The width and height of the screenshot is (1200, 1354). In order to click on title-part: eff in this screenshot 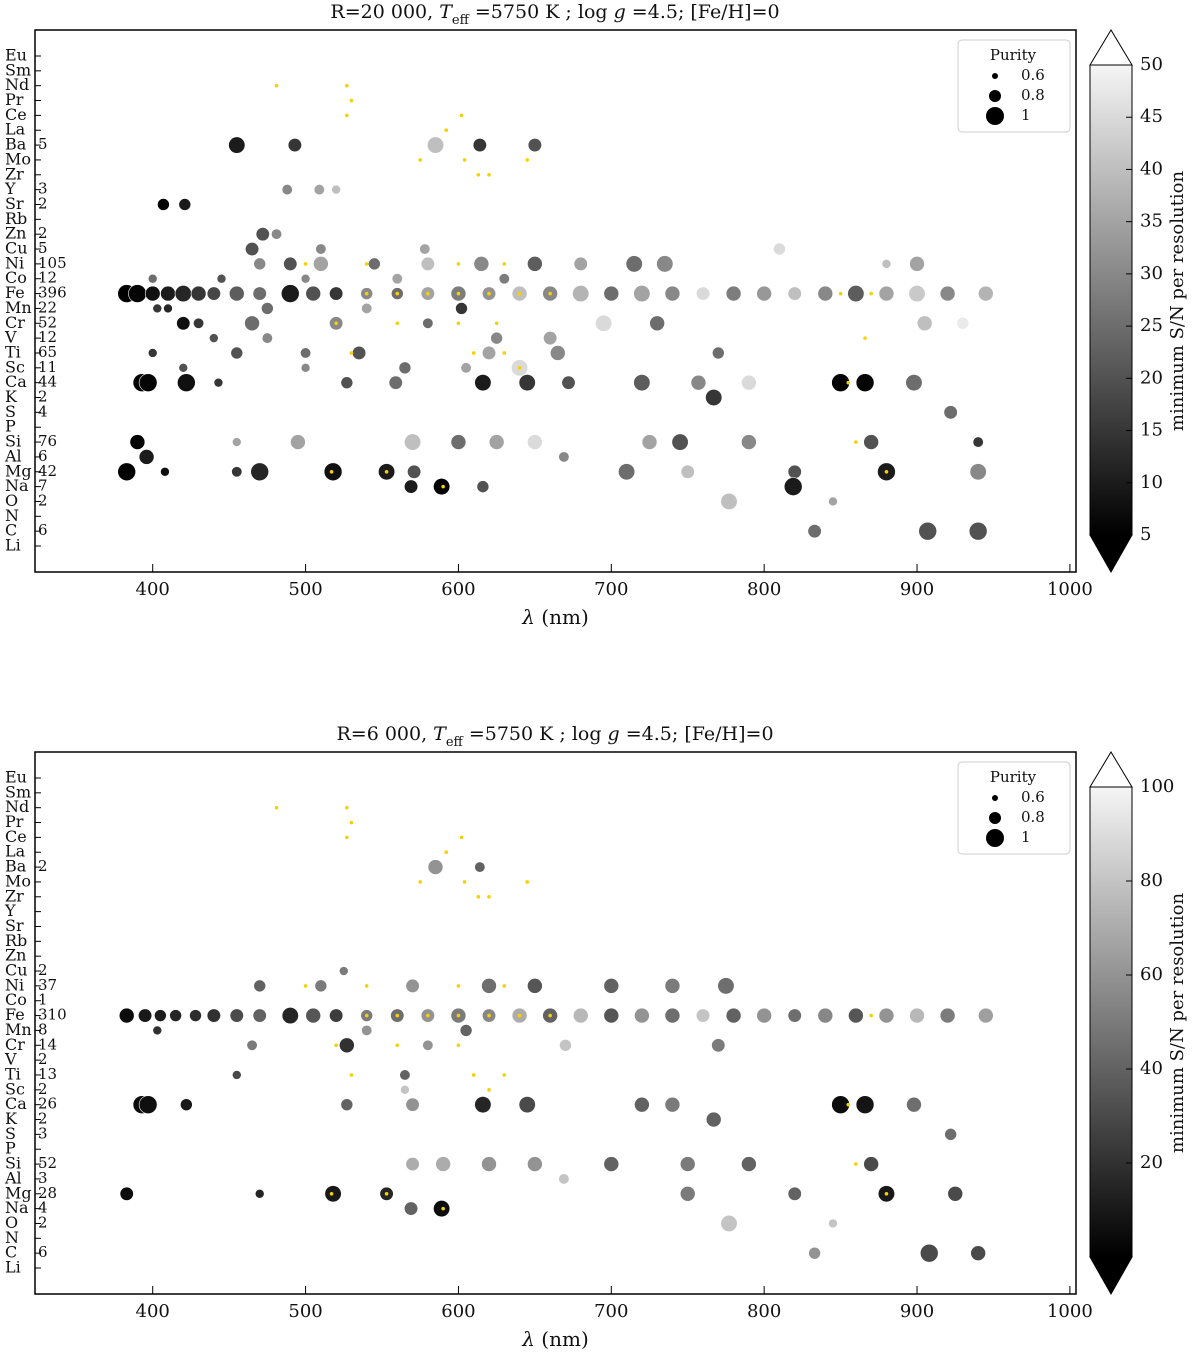, I will do `click(455, 742)`.